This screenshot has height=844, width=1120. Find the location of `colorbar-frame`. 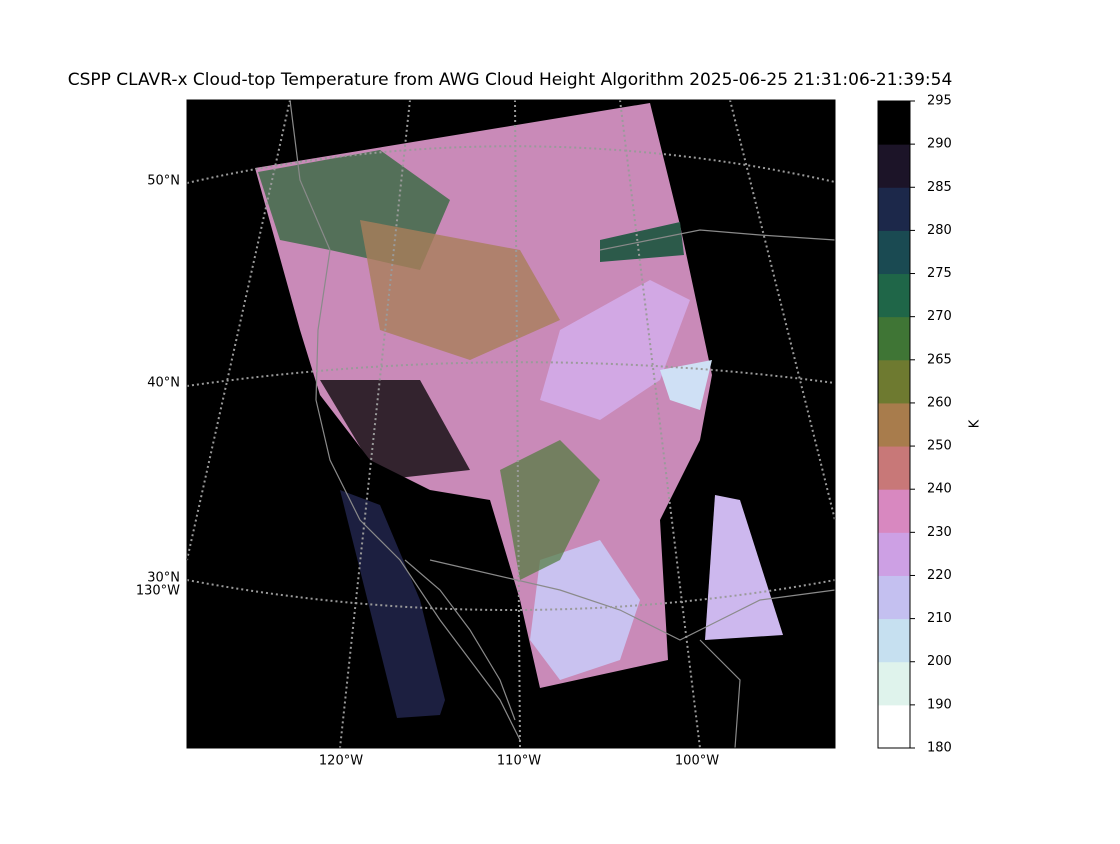

colorbar-frame is located at coordinates (894, 424).